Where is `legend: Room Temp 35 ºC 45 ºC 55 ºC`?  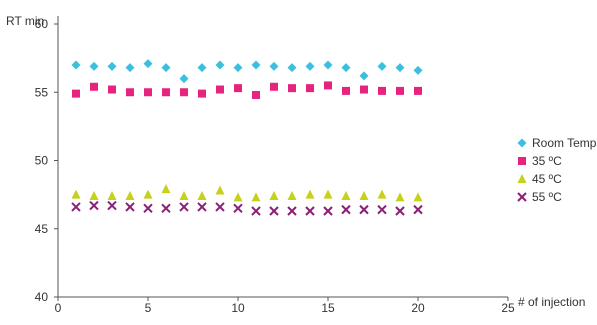 legend: Room Temp 35 ºC 45 ºC 55 ºC is located at coordinates (557, 170).